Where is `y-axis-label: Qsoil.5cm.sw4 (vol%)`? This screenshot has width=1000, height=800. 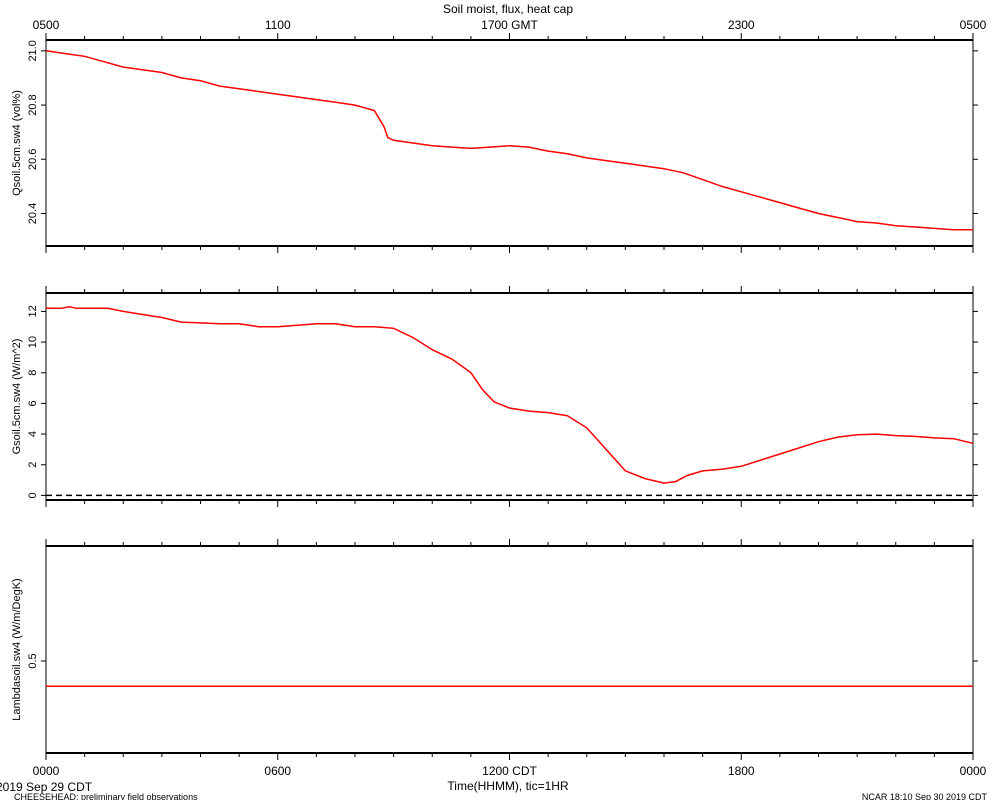
y-axis-label: Qsoil.5cm.sw4 (vol%) is located at coordinates (17, 143).